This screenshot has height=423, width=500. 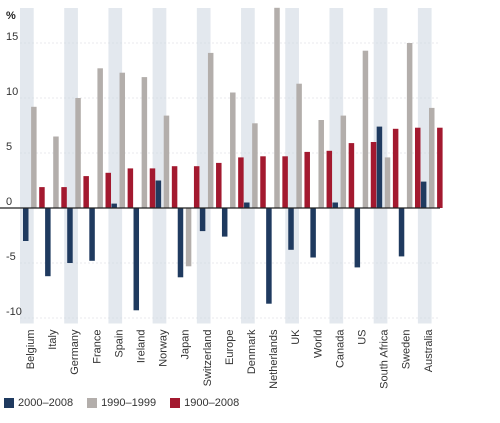 I want to click on band-australia, so click(x=424, y=166).